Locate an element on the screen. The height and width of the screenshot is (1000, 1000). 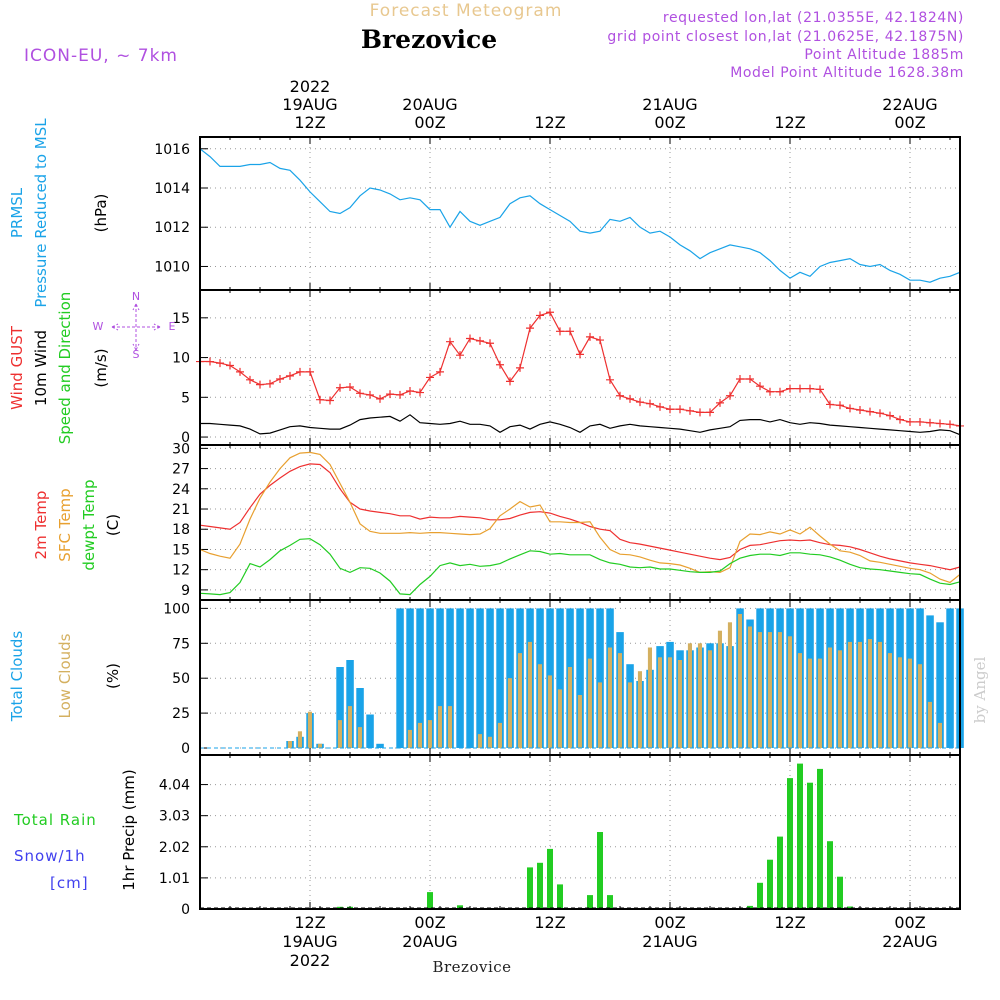
label-10m-wind: 10m Wind is located at coordinates (41, 368).